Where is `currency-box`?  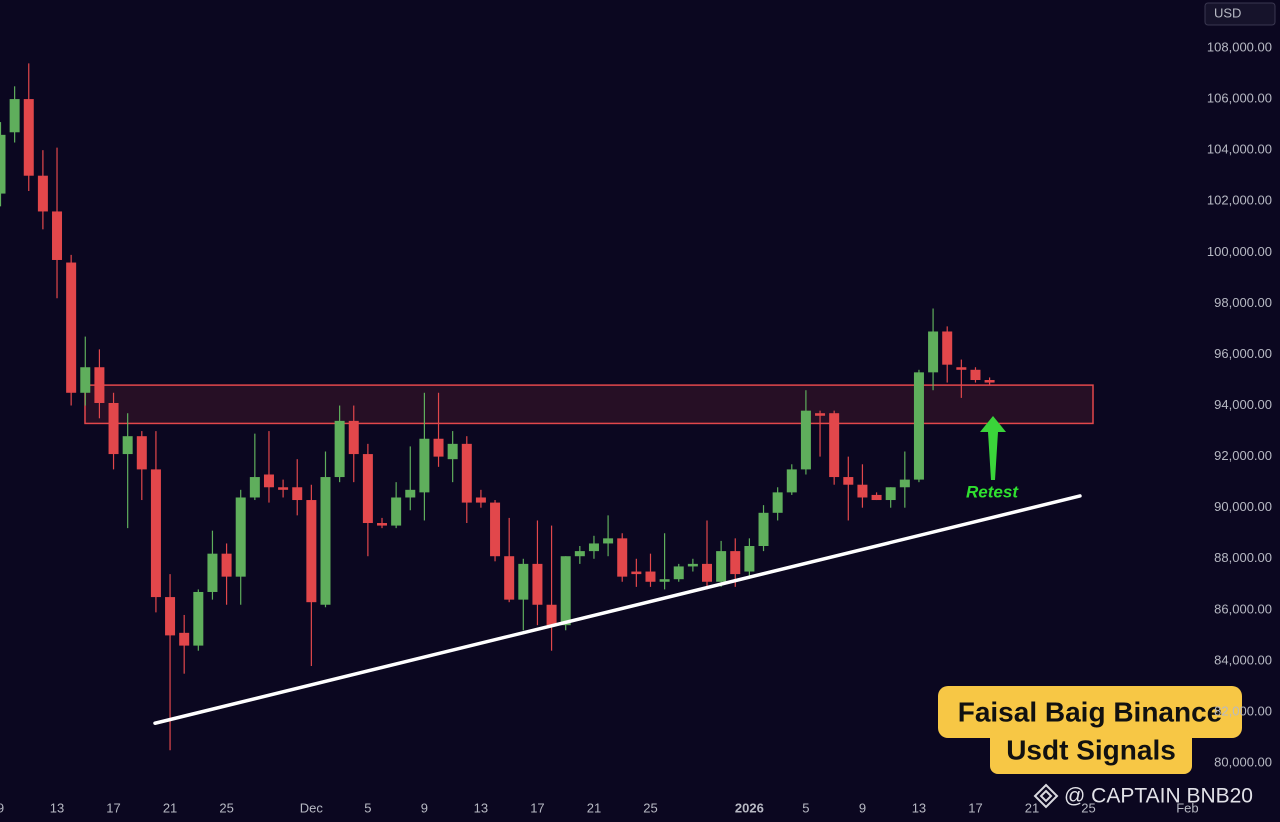
currency-box is located at coordinates (1240, 14).